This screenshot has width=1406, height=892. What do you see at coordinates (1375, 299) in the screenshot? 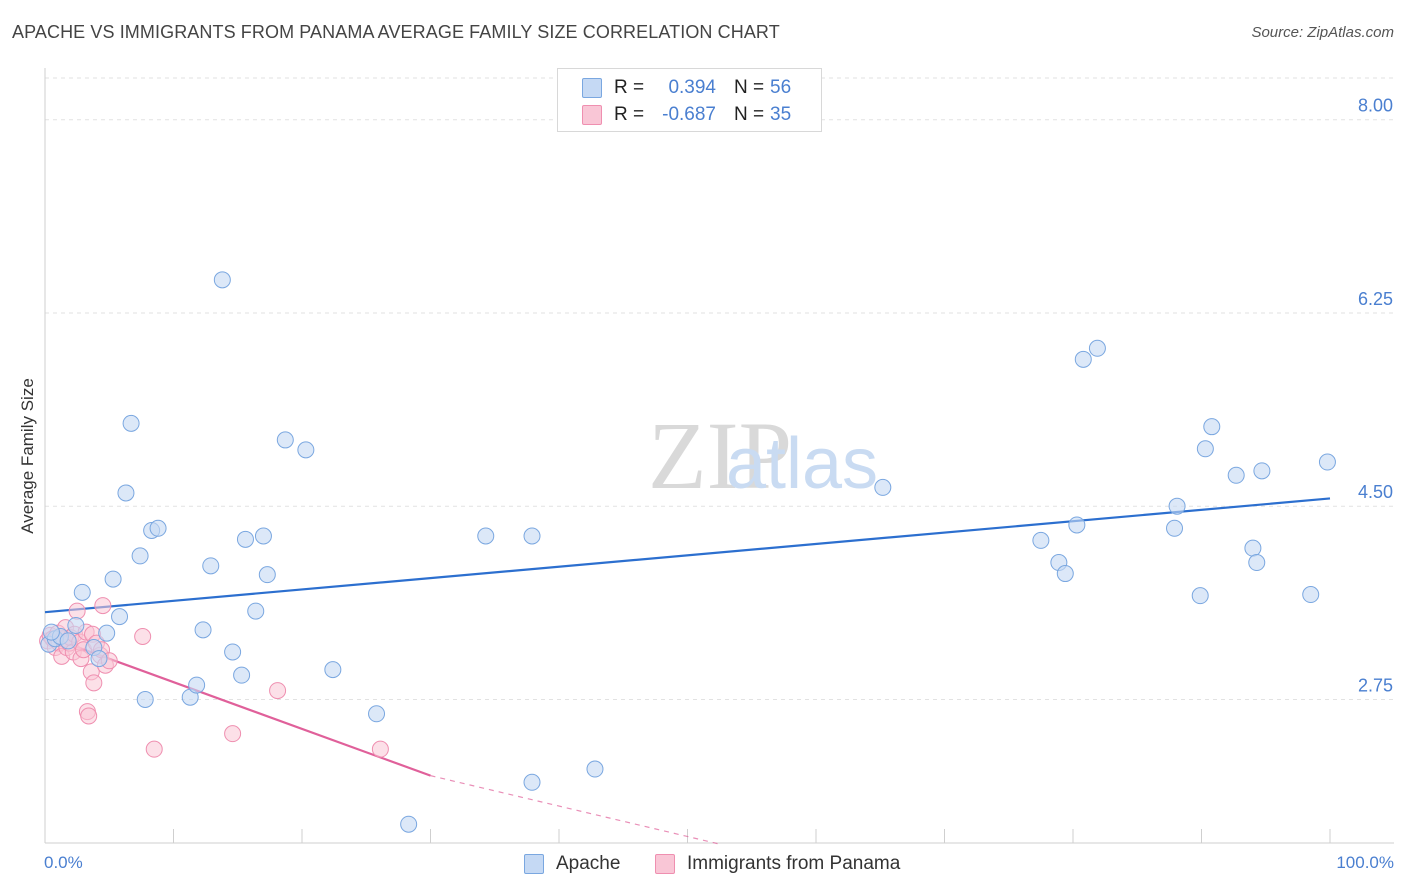
I see `y-tick-label: 6.25` at bounding box center [1375, 299].